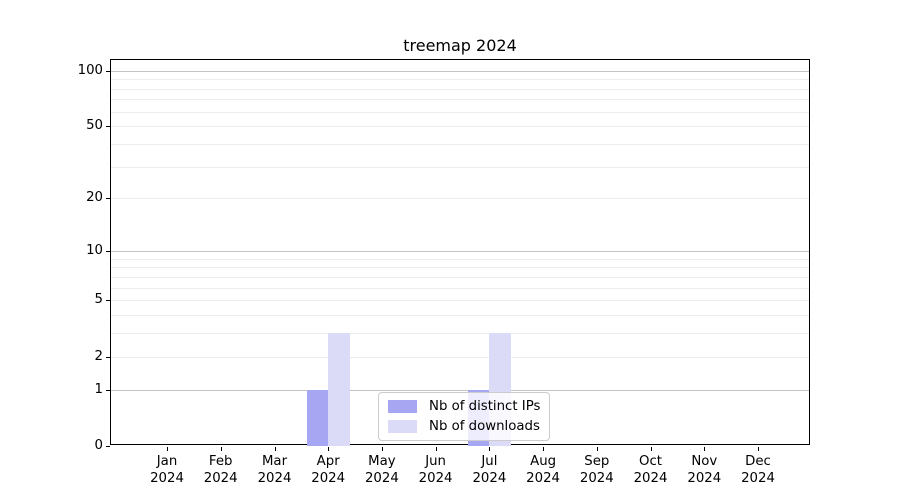 The height and width of the screenshot is (500, 900). I want to click on legend-label: Nb of downloads, so click(484, 426).